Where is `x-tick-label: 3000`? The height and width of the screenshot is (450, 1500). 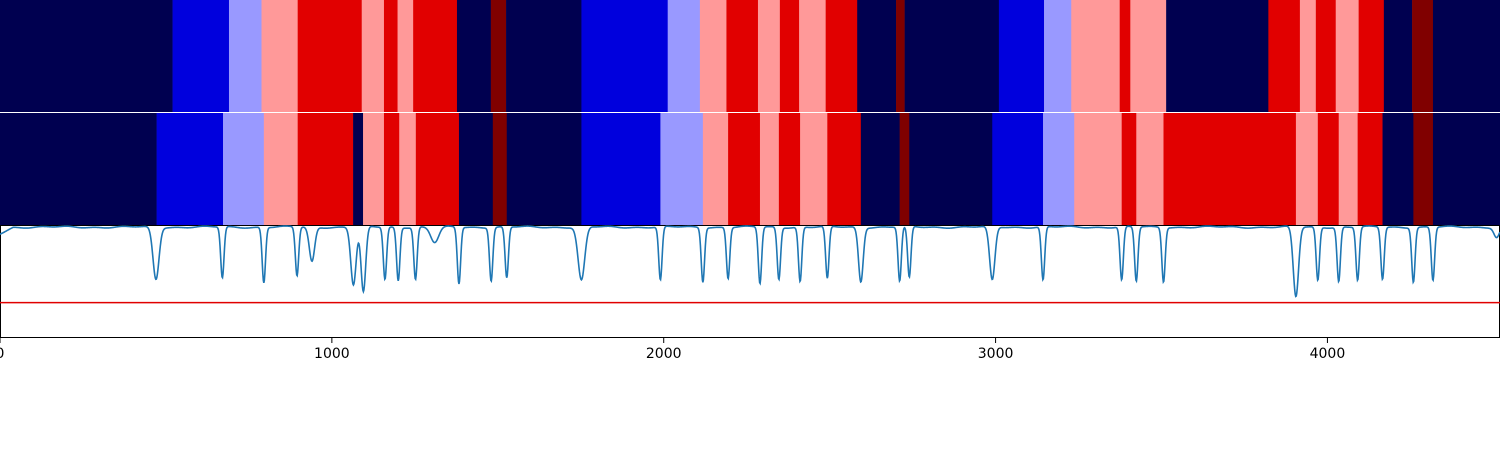 x-tick-label: 3000 is located at coordinates (996, 354).